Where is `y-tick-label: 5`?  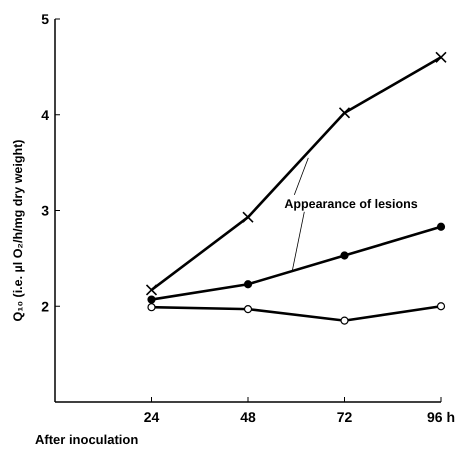 y-tick-label: 5 is located at coordinates (45, 19).